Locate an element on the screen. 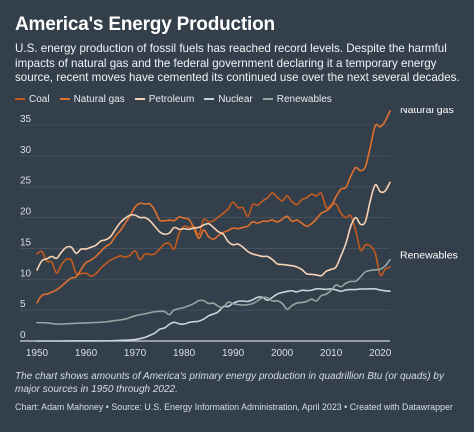 Image resolution: width=474 pixels, height=432 pixels. legend-swatch-petroleum is located at coordinates (139, 99).